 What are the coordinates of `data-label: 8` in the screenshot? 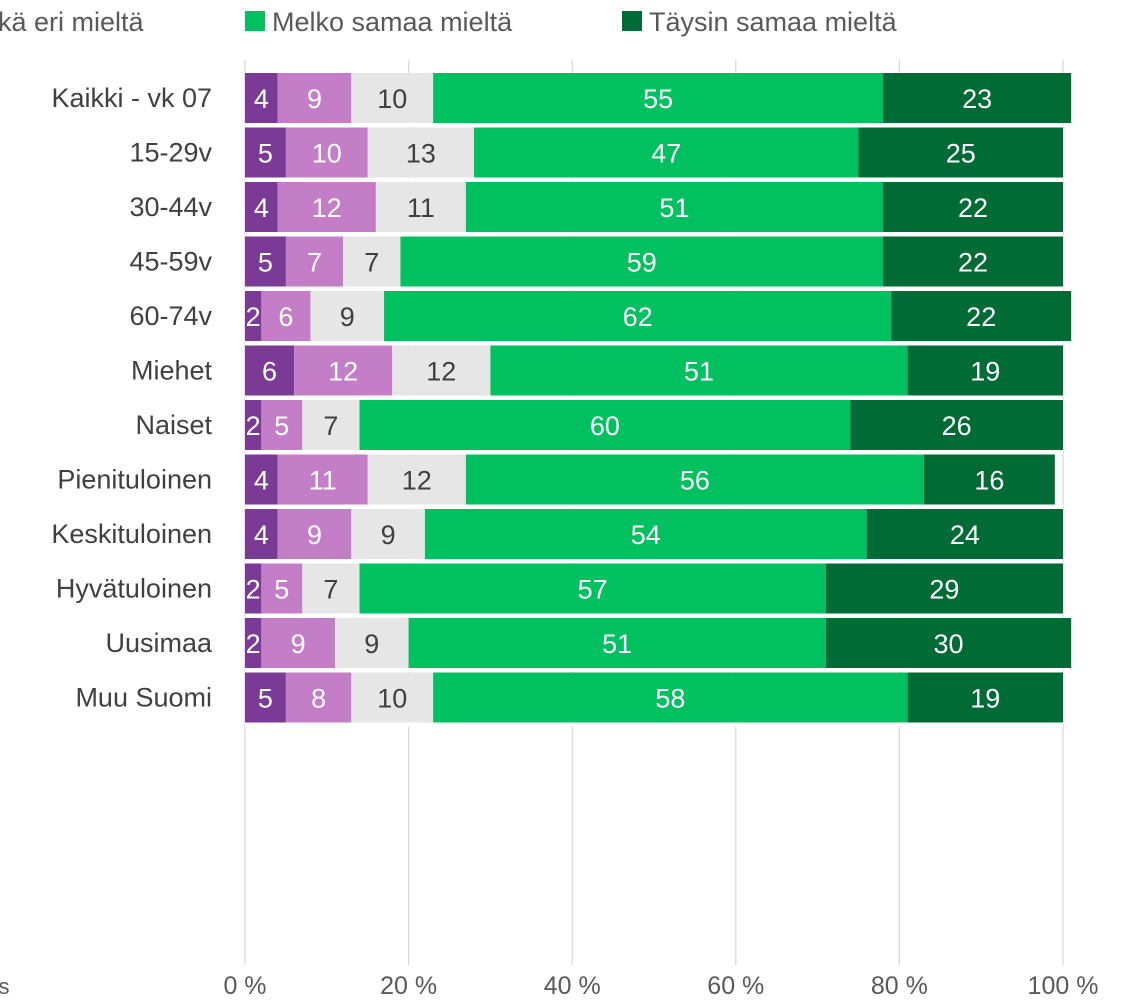 It's located at (318, 699).